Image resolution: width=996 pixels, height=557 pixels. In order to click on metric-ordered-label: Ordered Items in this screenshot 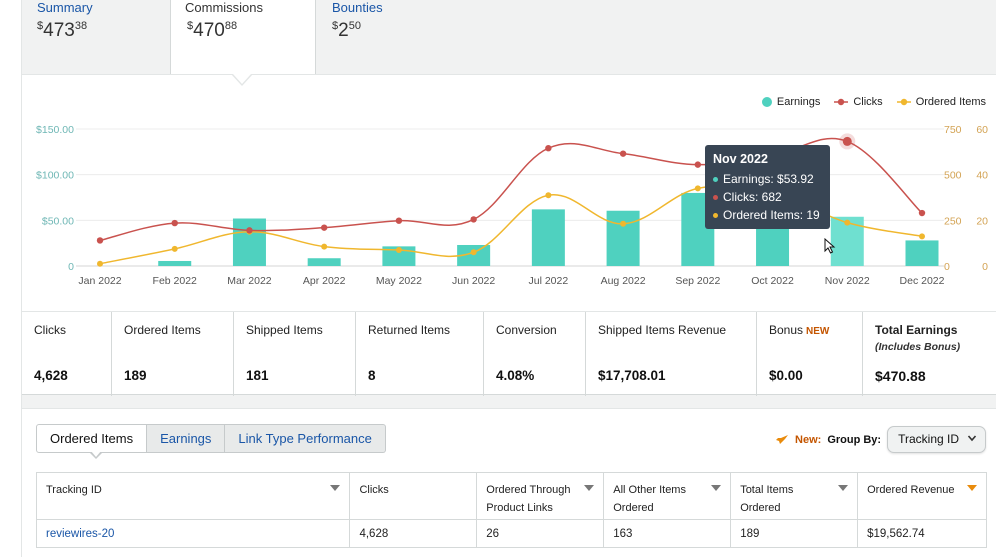, I will do `click(162, 330)`.